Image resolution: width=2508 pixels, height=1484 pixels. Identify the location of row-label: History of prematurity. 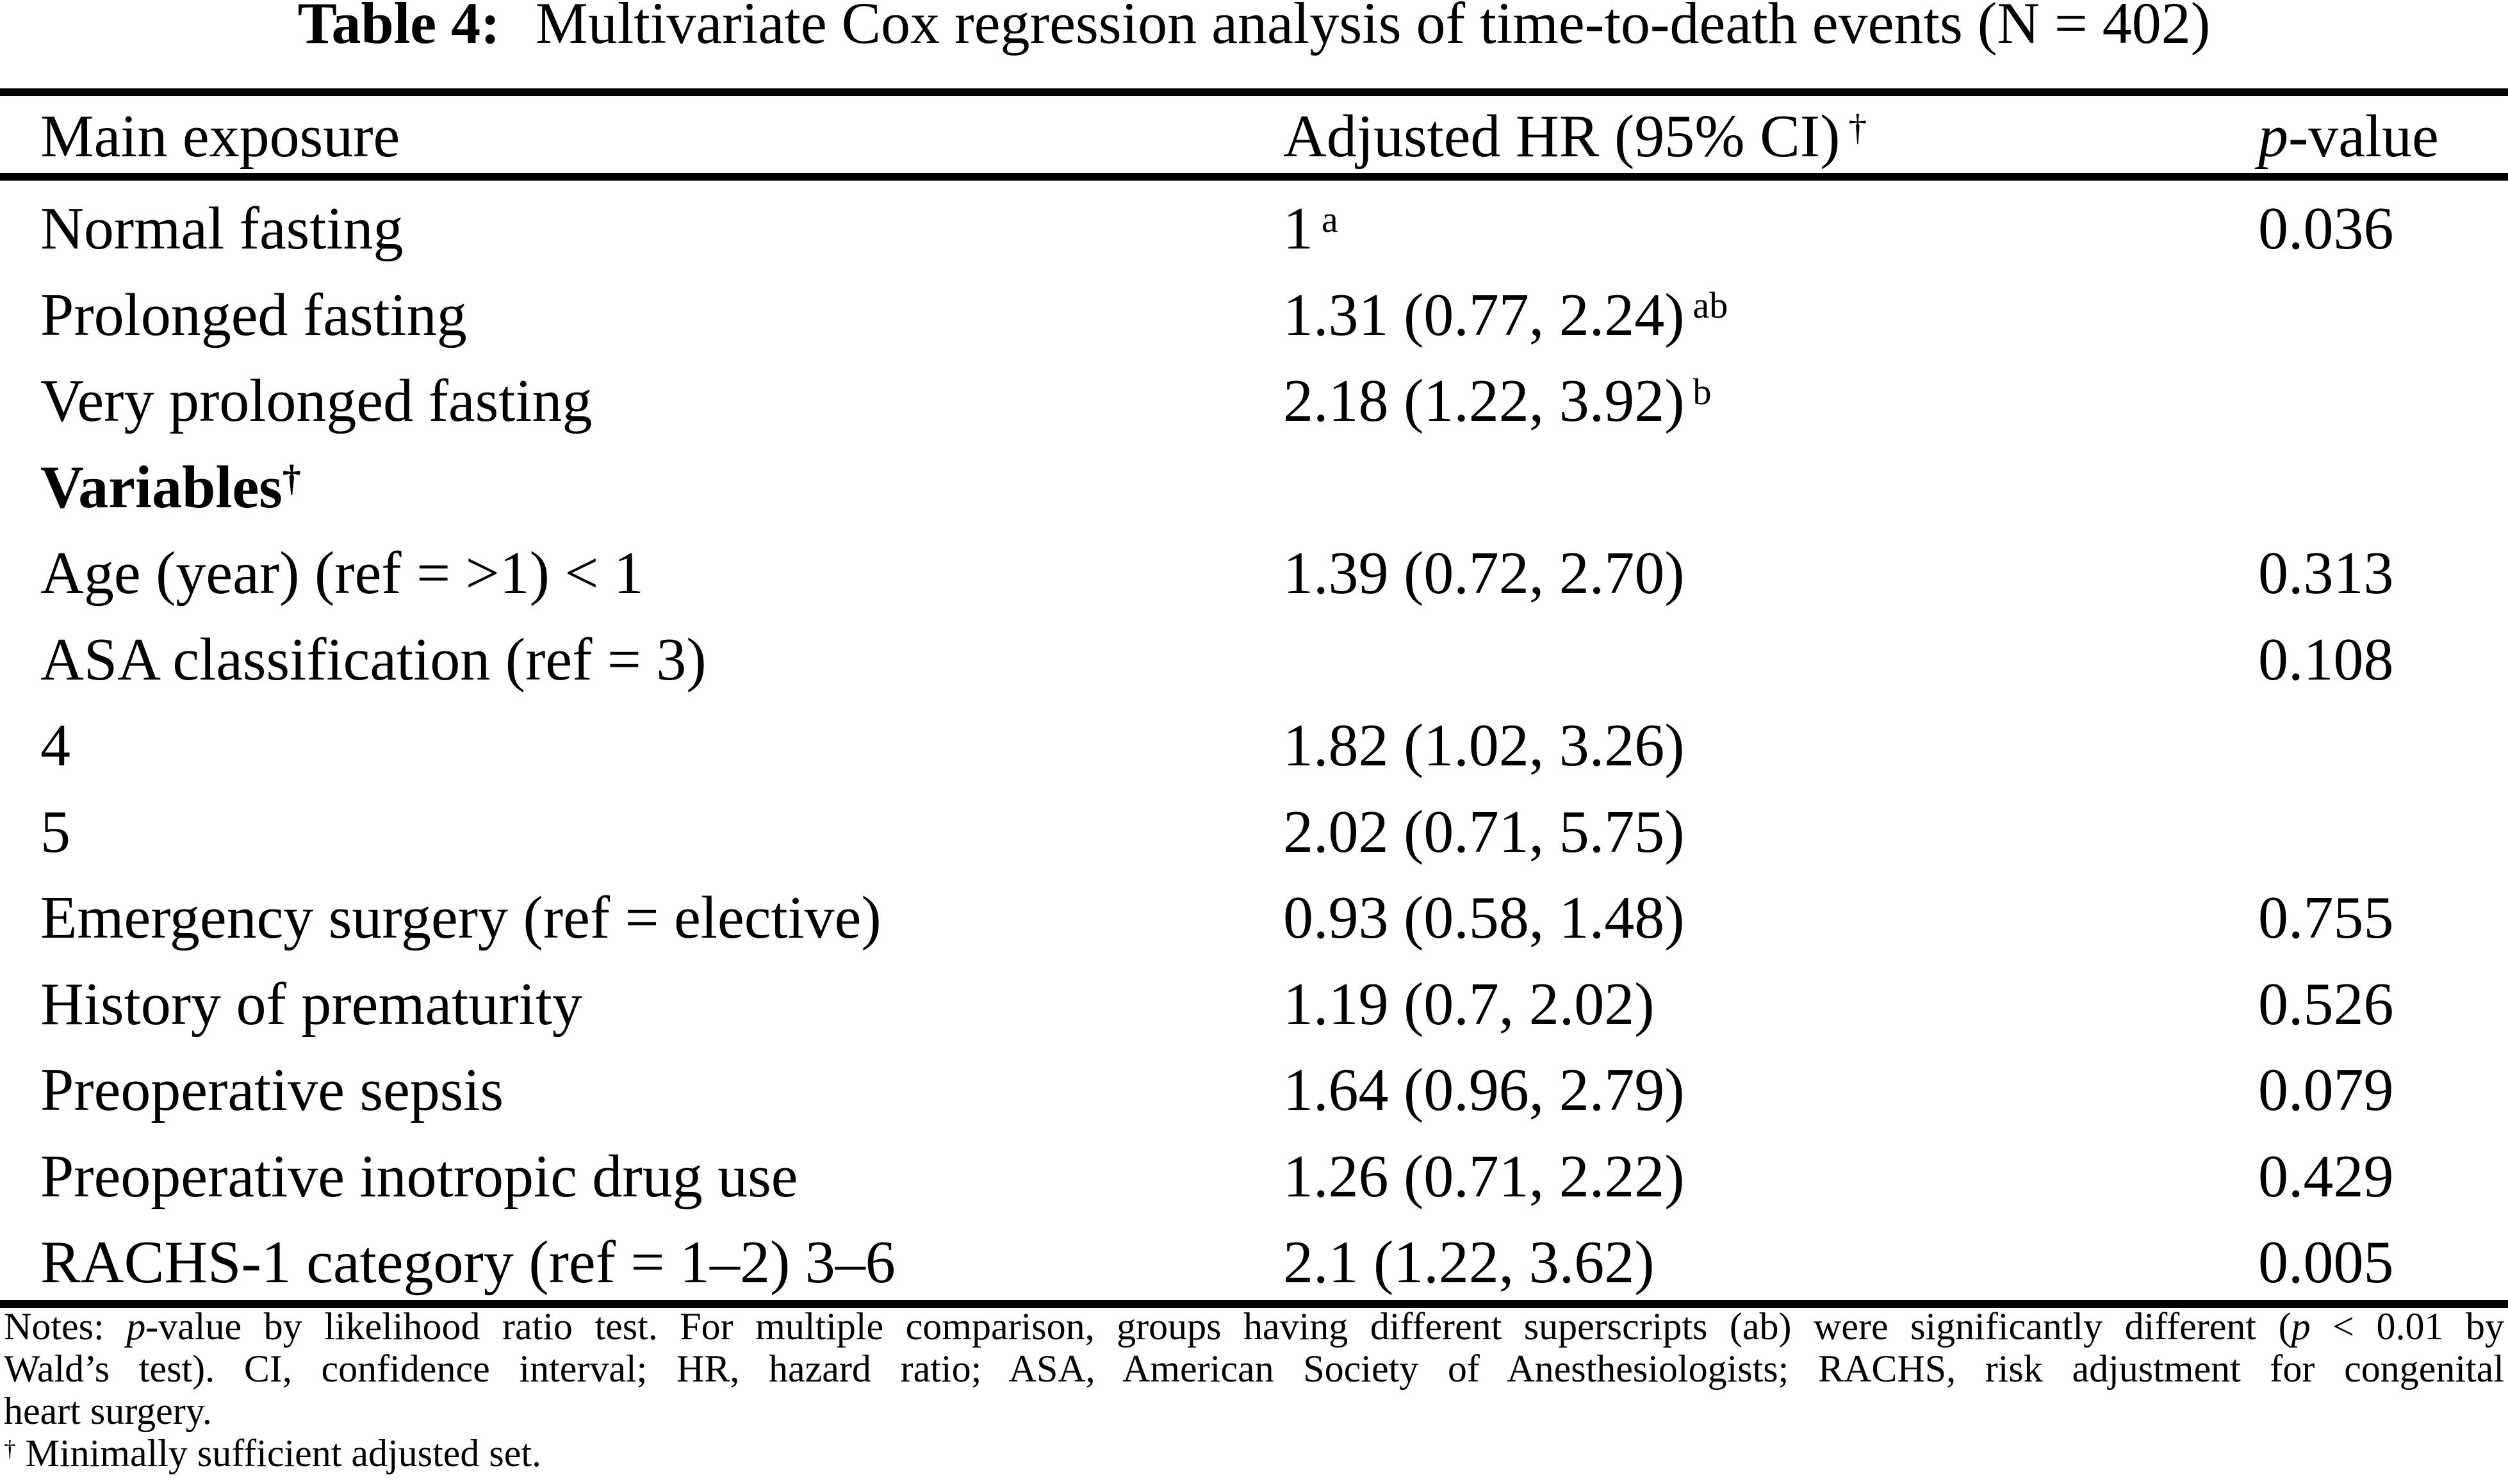
(311, 1004).